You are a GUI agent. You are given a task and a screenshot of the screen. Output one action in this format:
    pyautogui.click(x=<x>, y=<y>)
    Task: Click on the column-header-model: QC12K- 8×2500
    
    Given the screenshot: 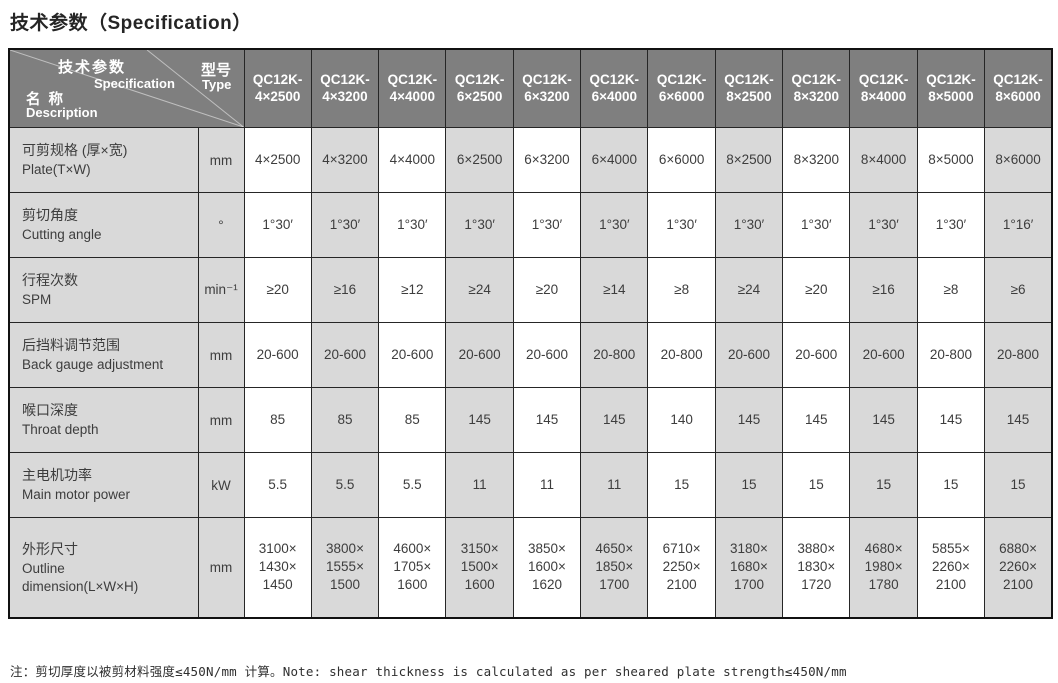 What is the action you would take?
    pyautogui.click(x=749, y=88)
    